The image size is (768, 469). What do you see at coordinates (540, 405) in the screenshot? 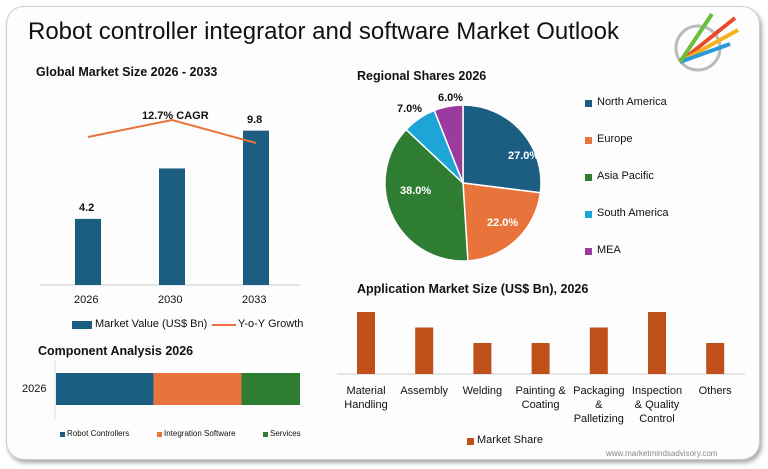
I see `x-tick-line: Coating` at bounding box center [540, 405].